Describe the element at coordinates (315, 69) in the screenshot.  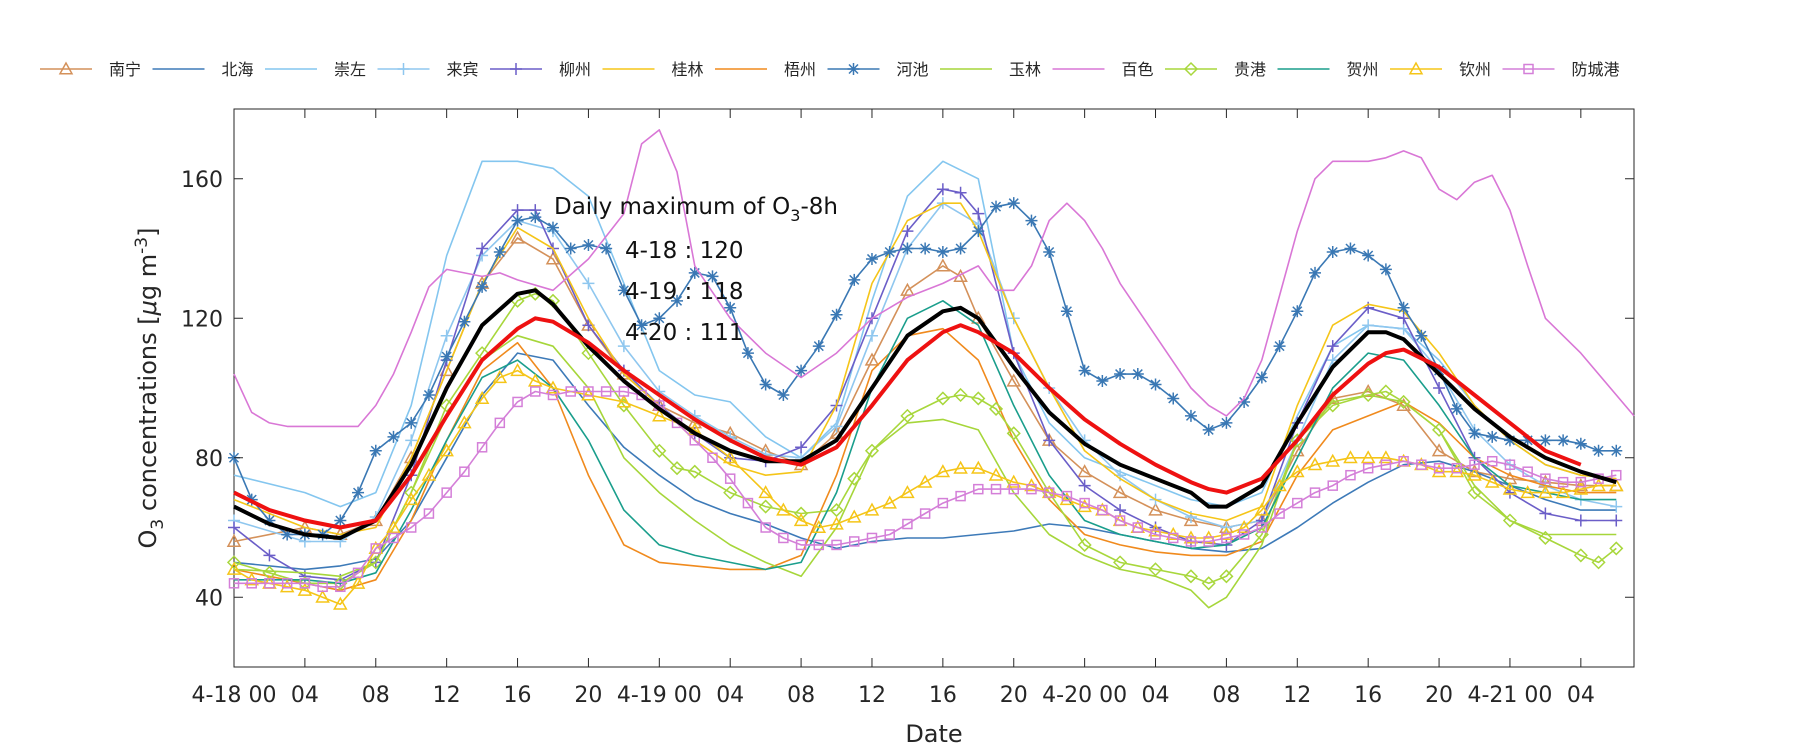
I see `legend-item: 崇左` at that location.